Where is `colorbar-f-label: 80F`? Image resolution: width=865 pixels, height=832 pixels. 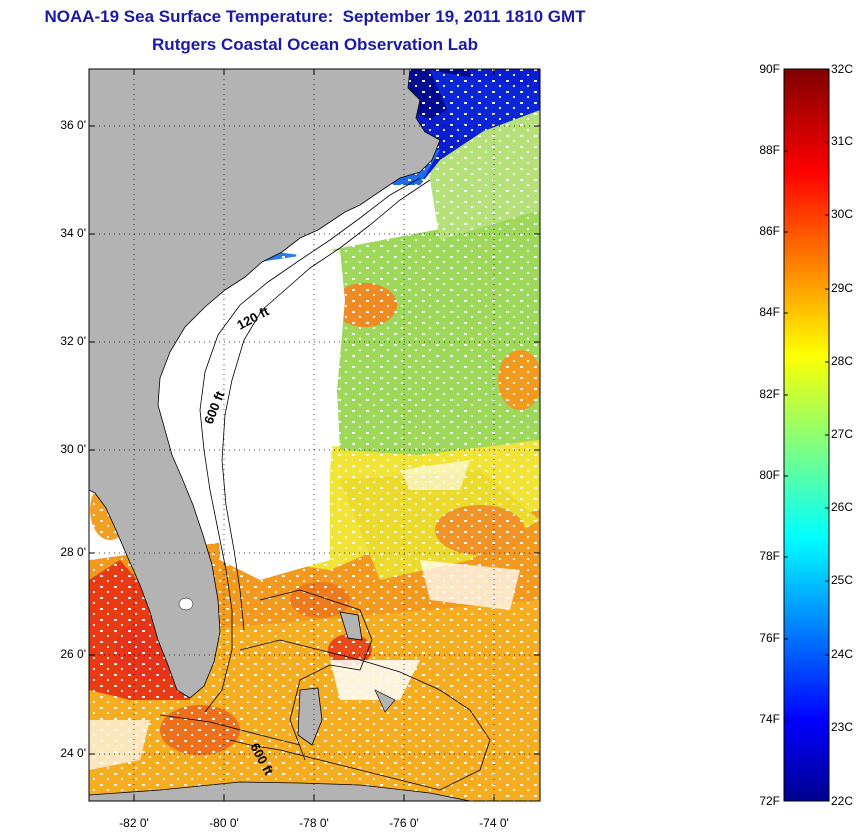
colorbar-f-label: 80F is located at coordinates (769, 475).